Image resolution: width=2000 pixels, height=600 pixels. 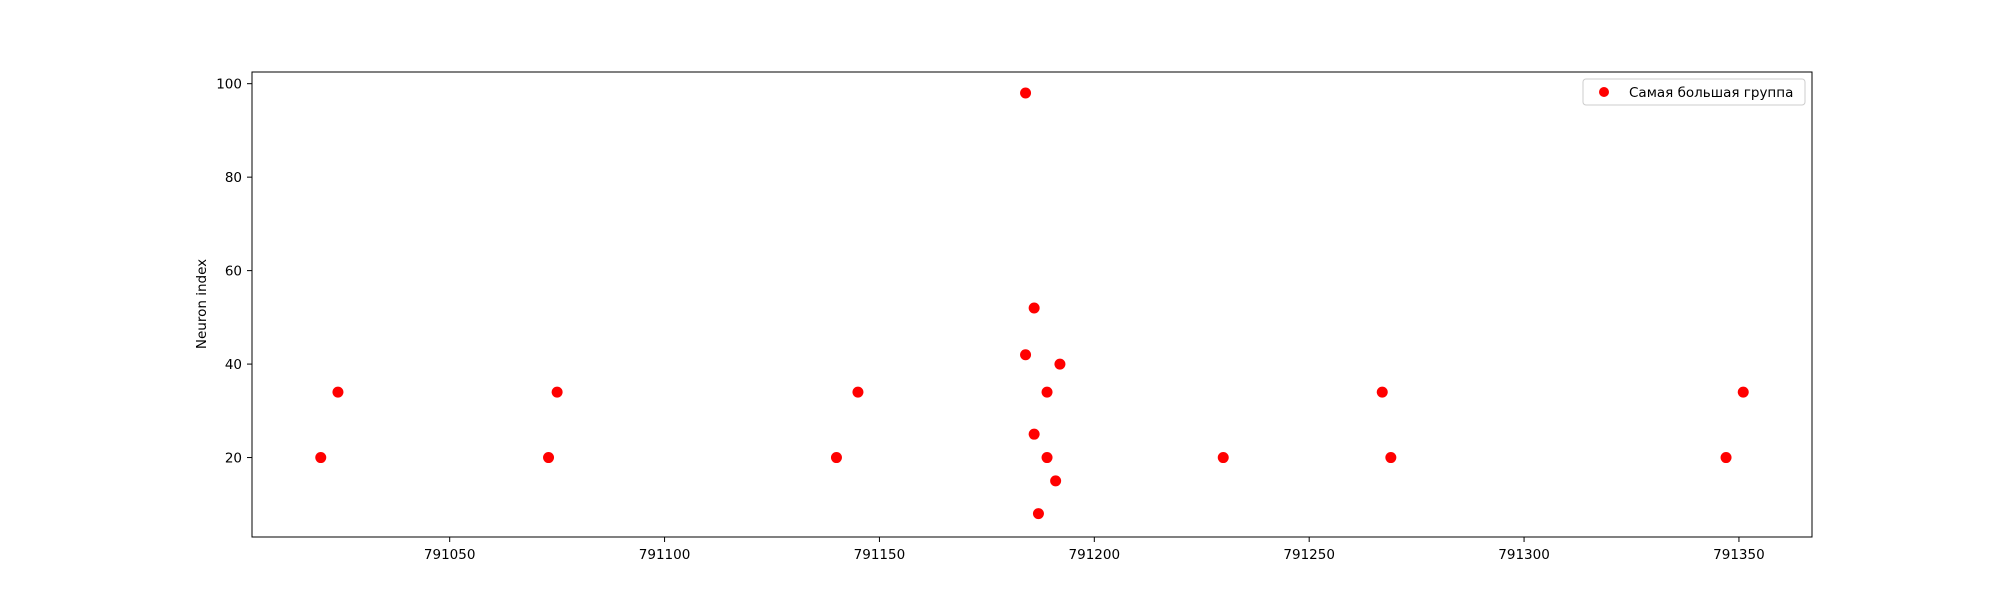 I want to click on legend-marker, so click(x=1604, y=92).